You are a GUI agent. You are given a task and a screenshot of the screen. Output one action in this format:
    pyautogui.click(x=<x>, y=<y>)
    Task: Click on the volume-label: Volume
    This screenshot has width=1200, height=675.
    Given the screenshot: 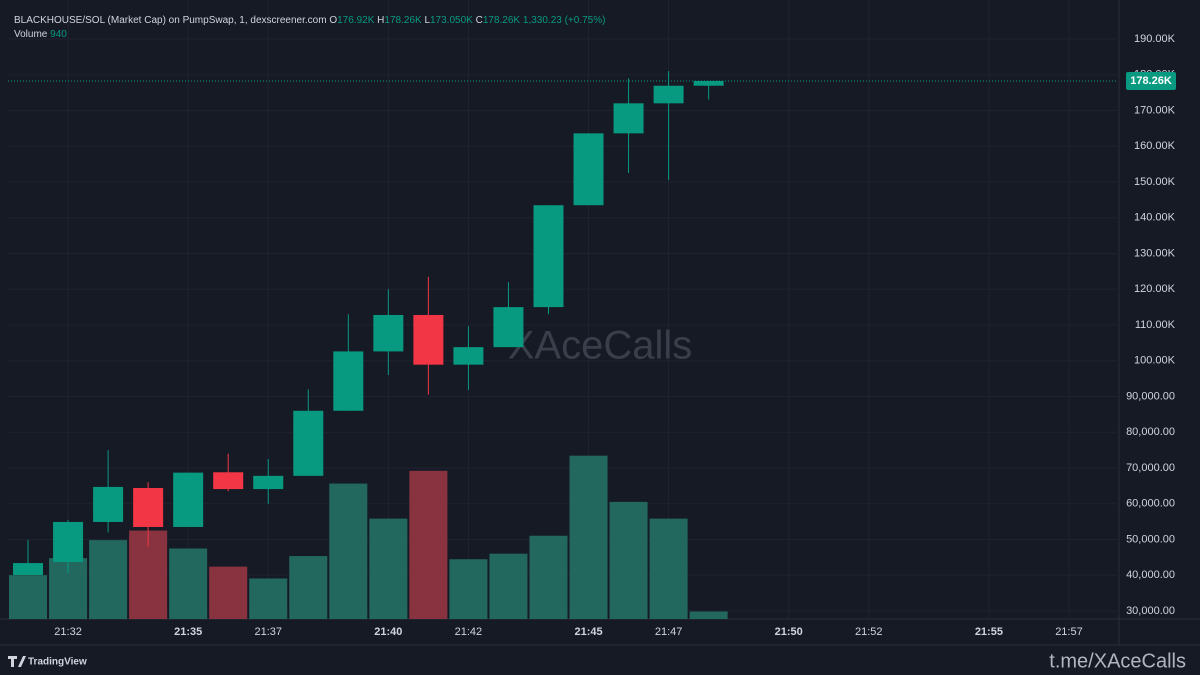 What is the action you would take?
    pyautogui.click(x=31, y=34)
    